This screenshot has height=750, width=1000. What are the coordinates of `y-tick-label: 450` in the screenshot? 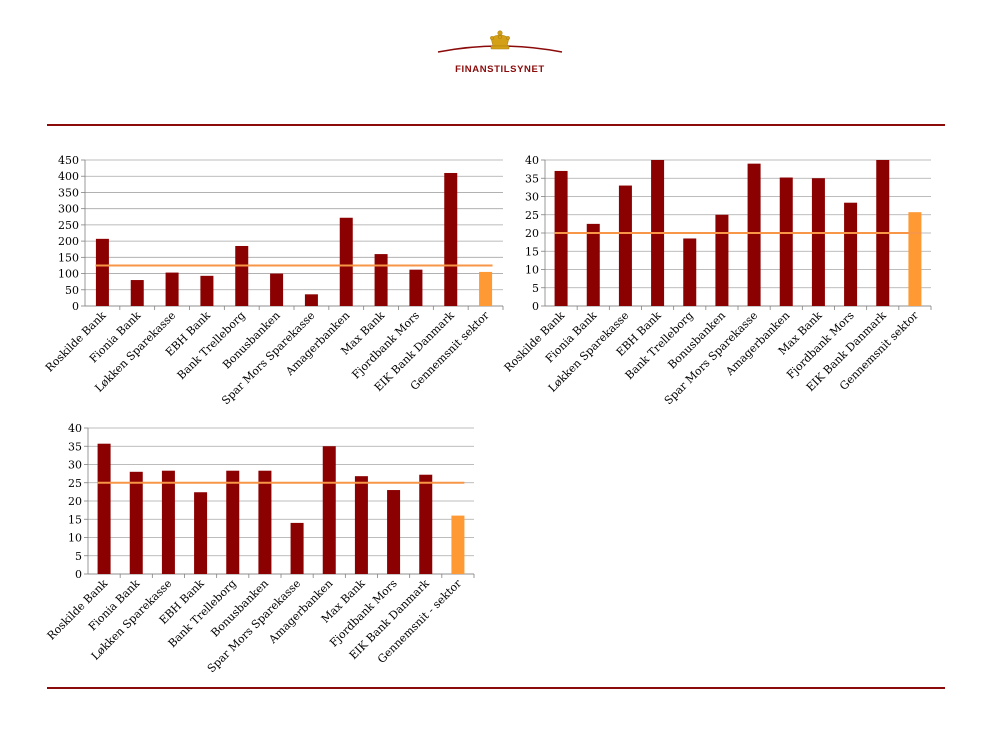 It's located at (68, 160).